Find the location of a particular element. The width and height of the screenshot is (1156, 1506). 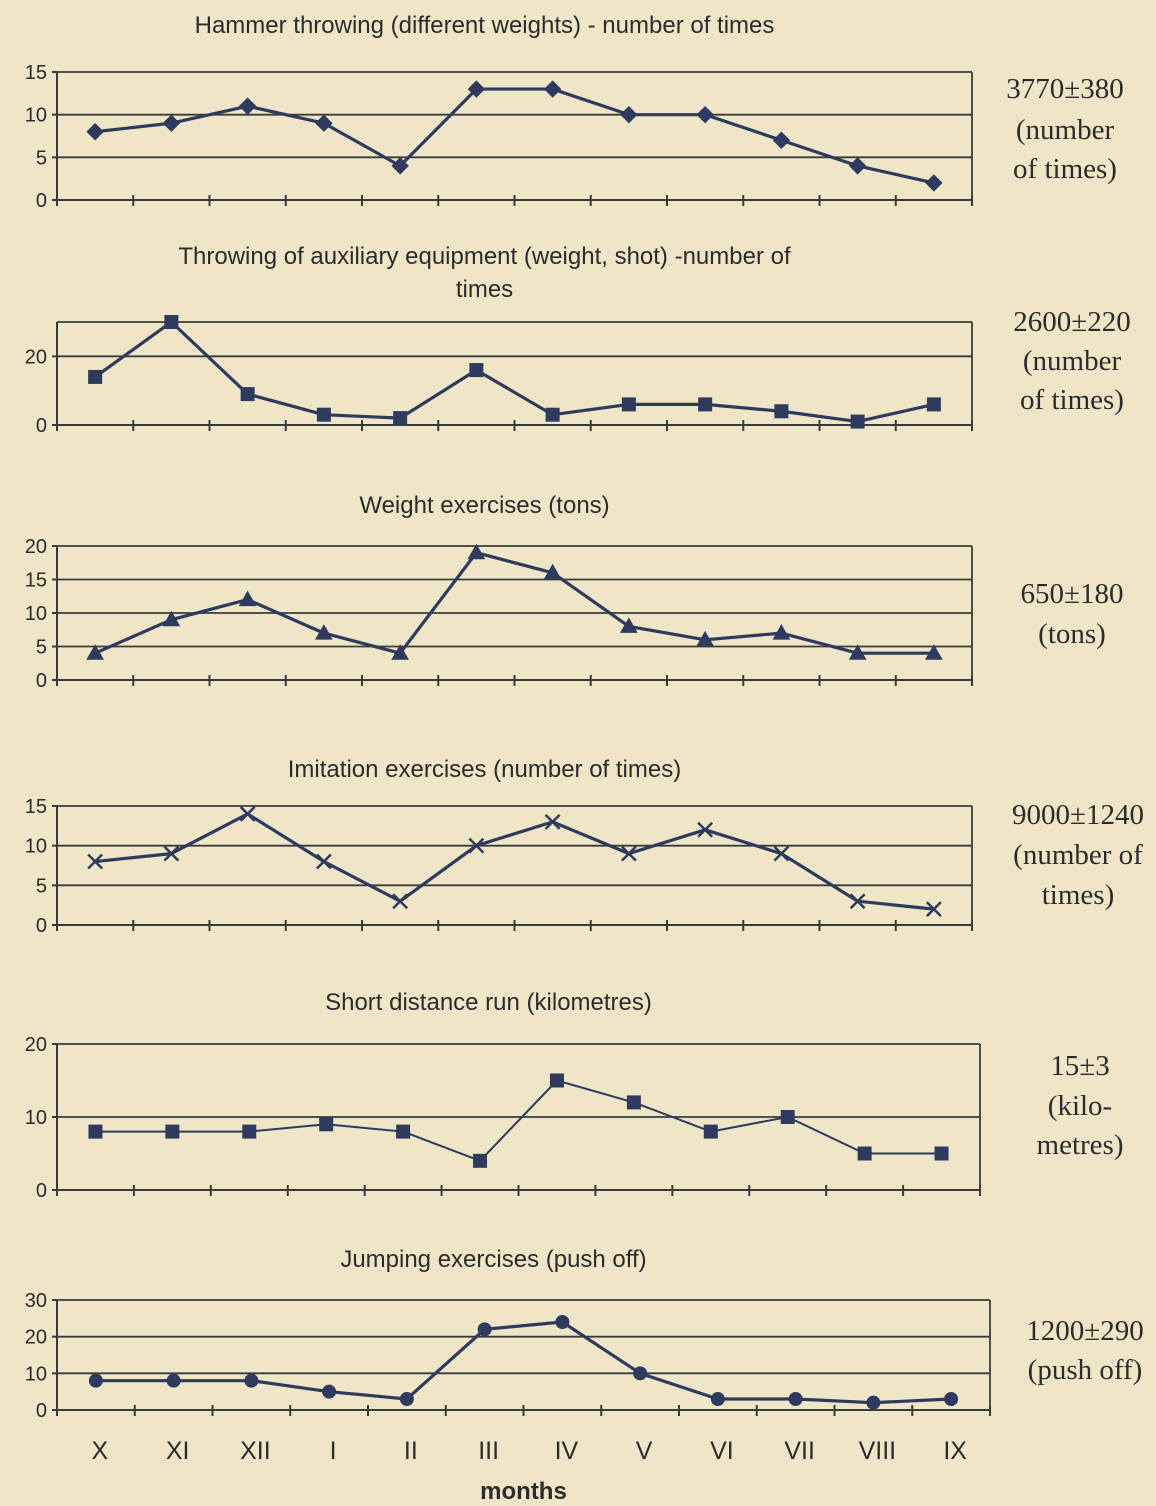

x-tick-label: VIII is located at coordinates (878, 1451).